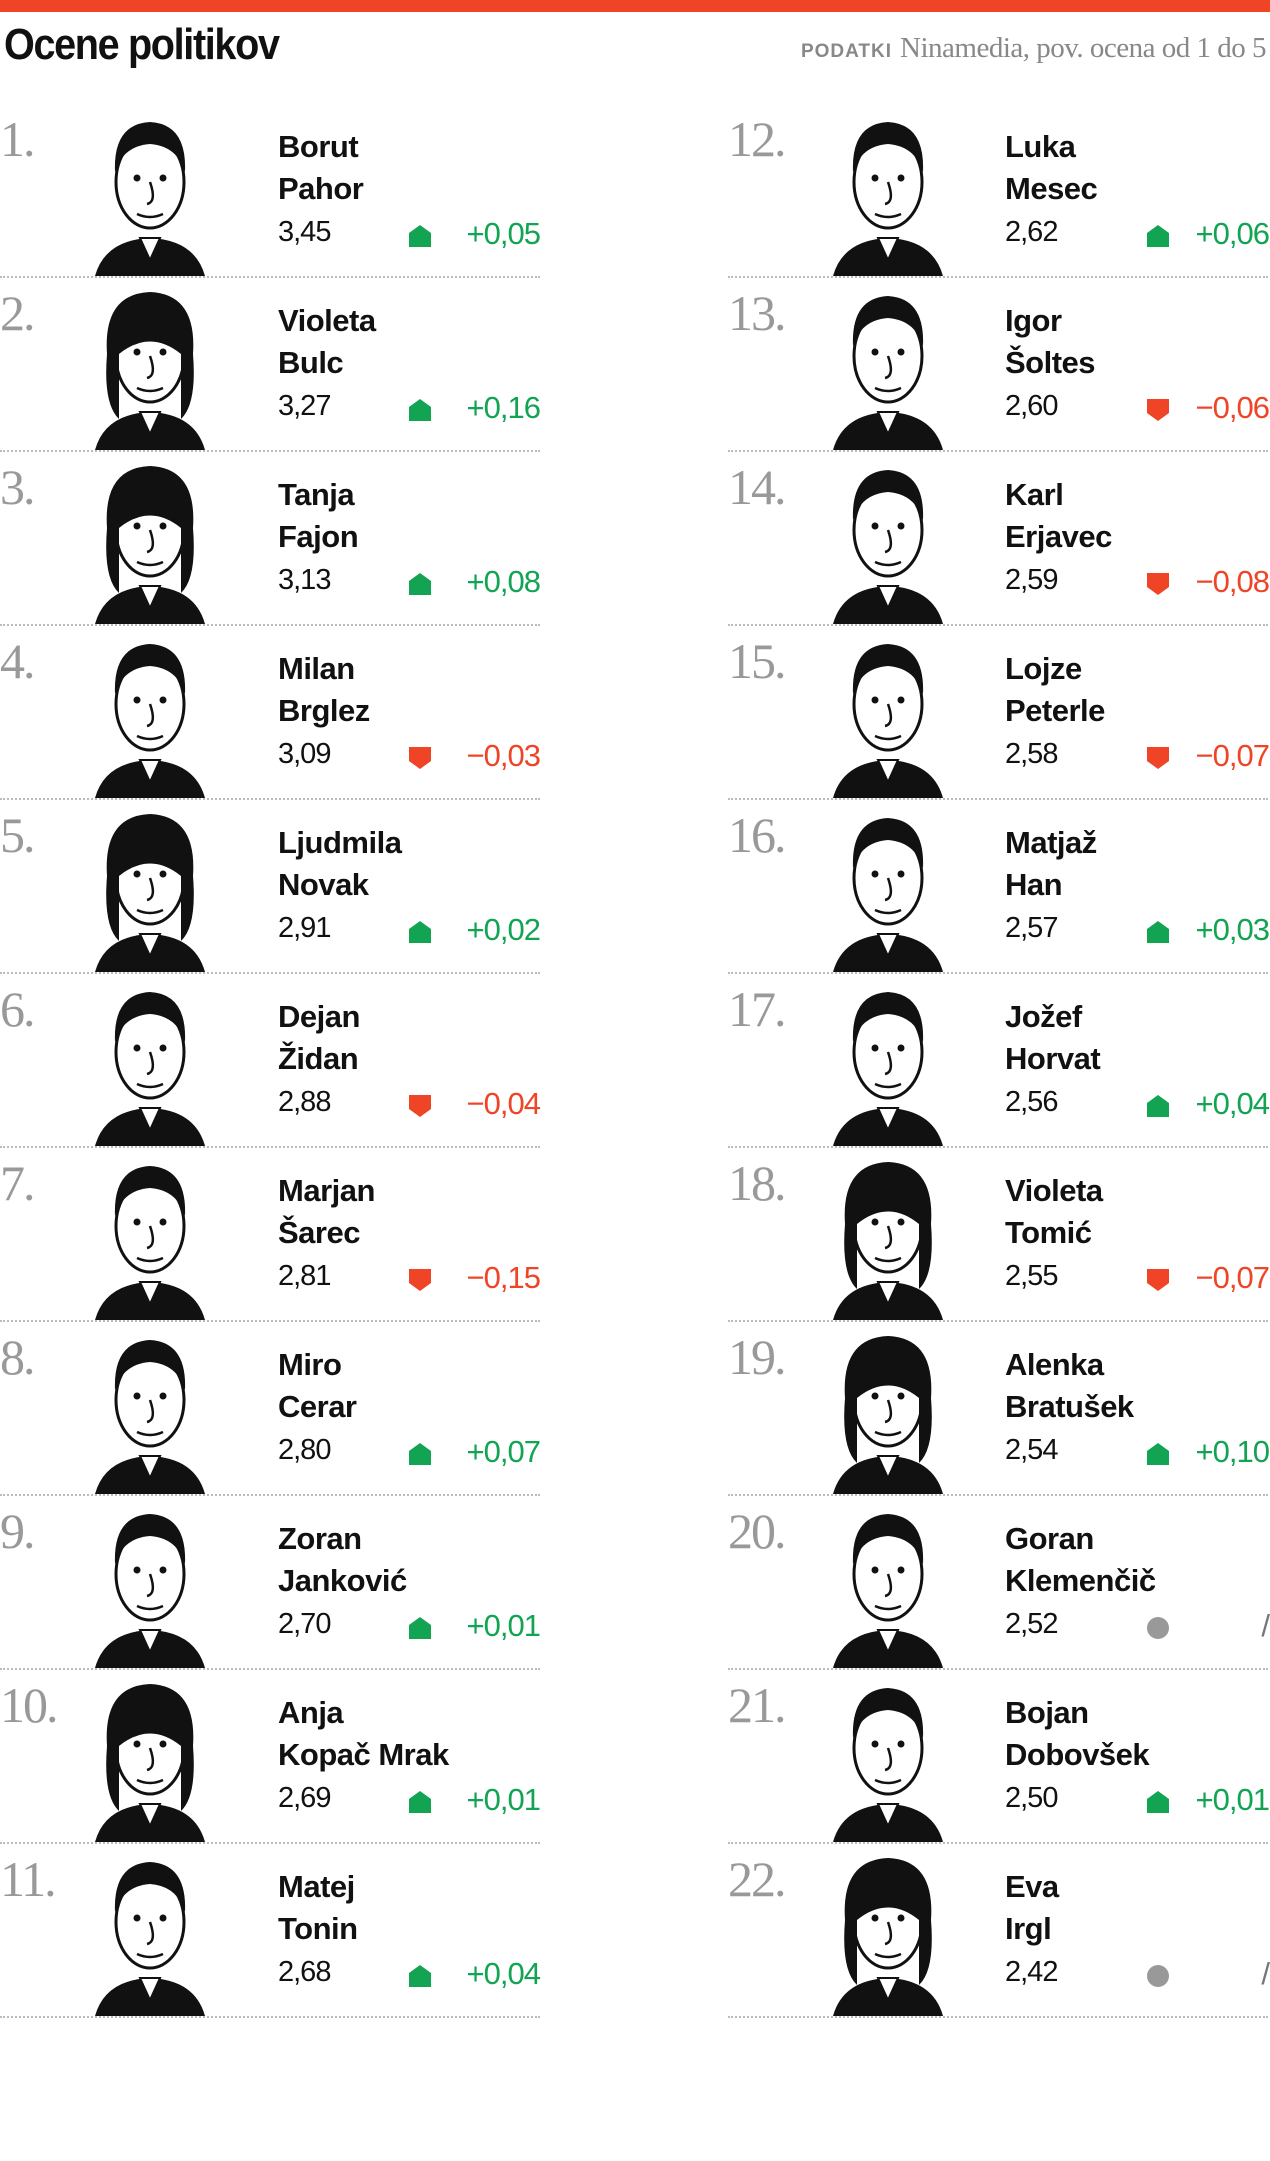  What do you see at coordinates (270, 365) in the screenshot?
I see `politician-row: 2. Violeta Bulc 3,27 +0,16` at bounding box center [270, 365].